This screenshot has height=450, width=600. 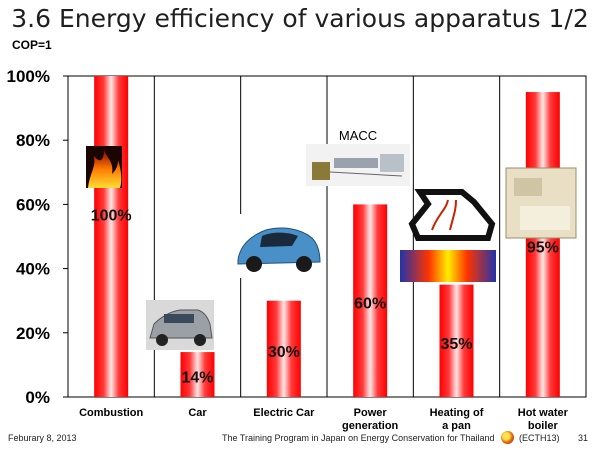 What do you see at coordinates (104, 167) in the screenshot?
I see `fire-icon` at bounding box center [104, 167].